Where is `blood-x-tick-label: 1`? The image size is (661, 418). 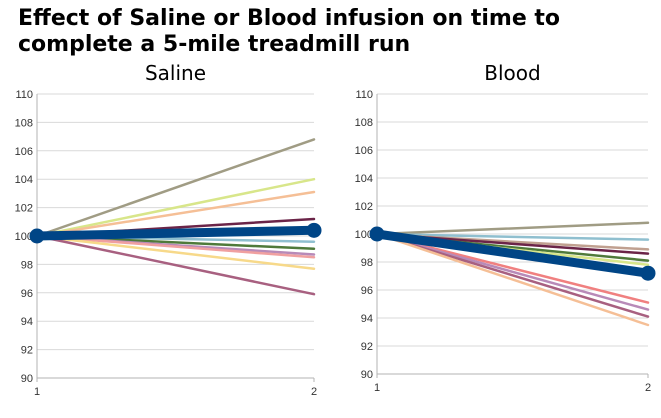 blood-x-tick-label: 1 is located at coordinates (377, 388).